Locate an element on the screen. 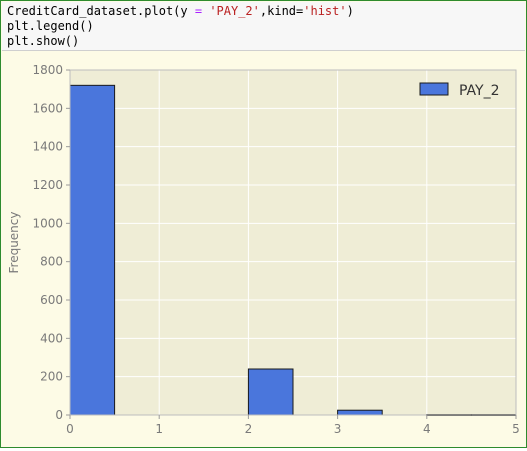 The image size is (527, 451). x-tick-label: 2 is located at coordinates (249, 429).